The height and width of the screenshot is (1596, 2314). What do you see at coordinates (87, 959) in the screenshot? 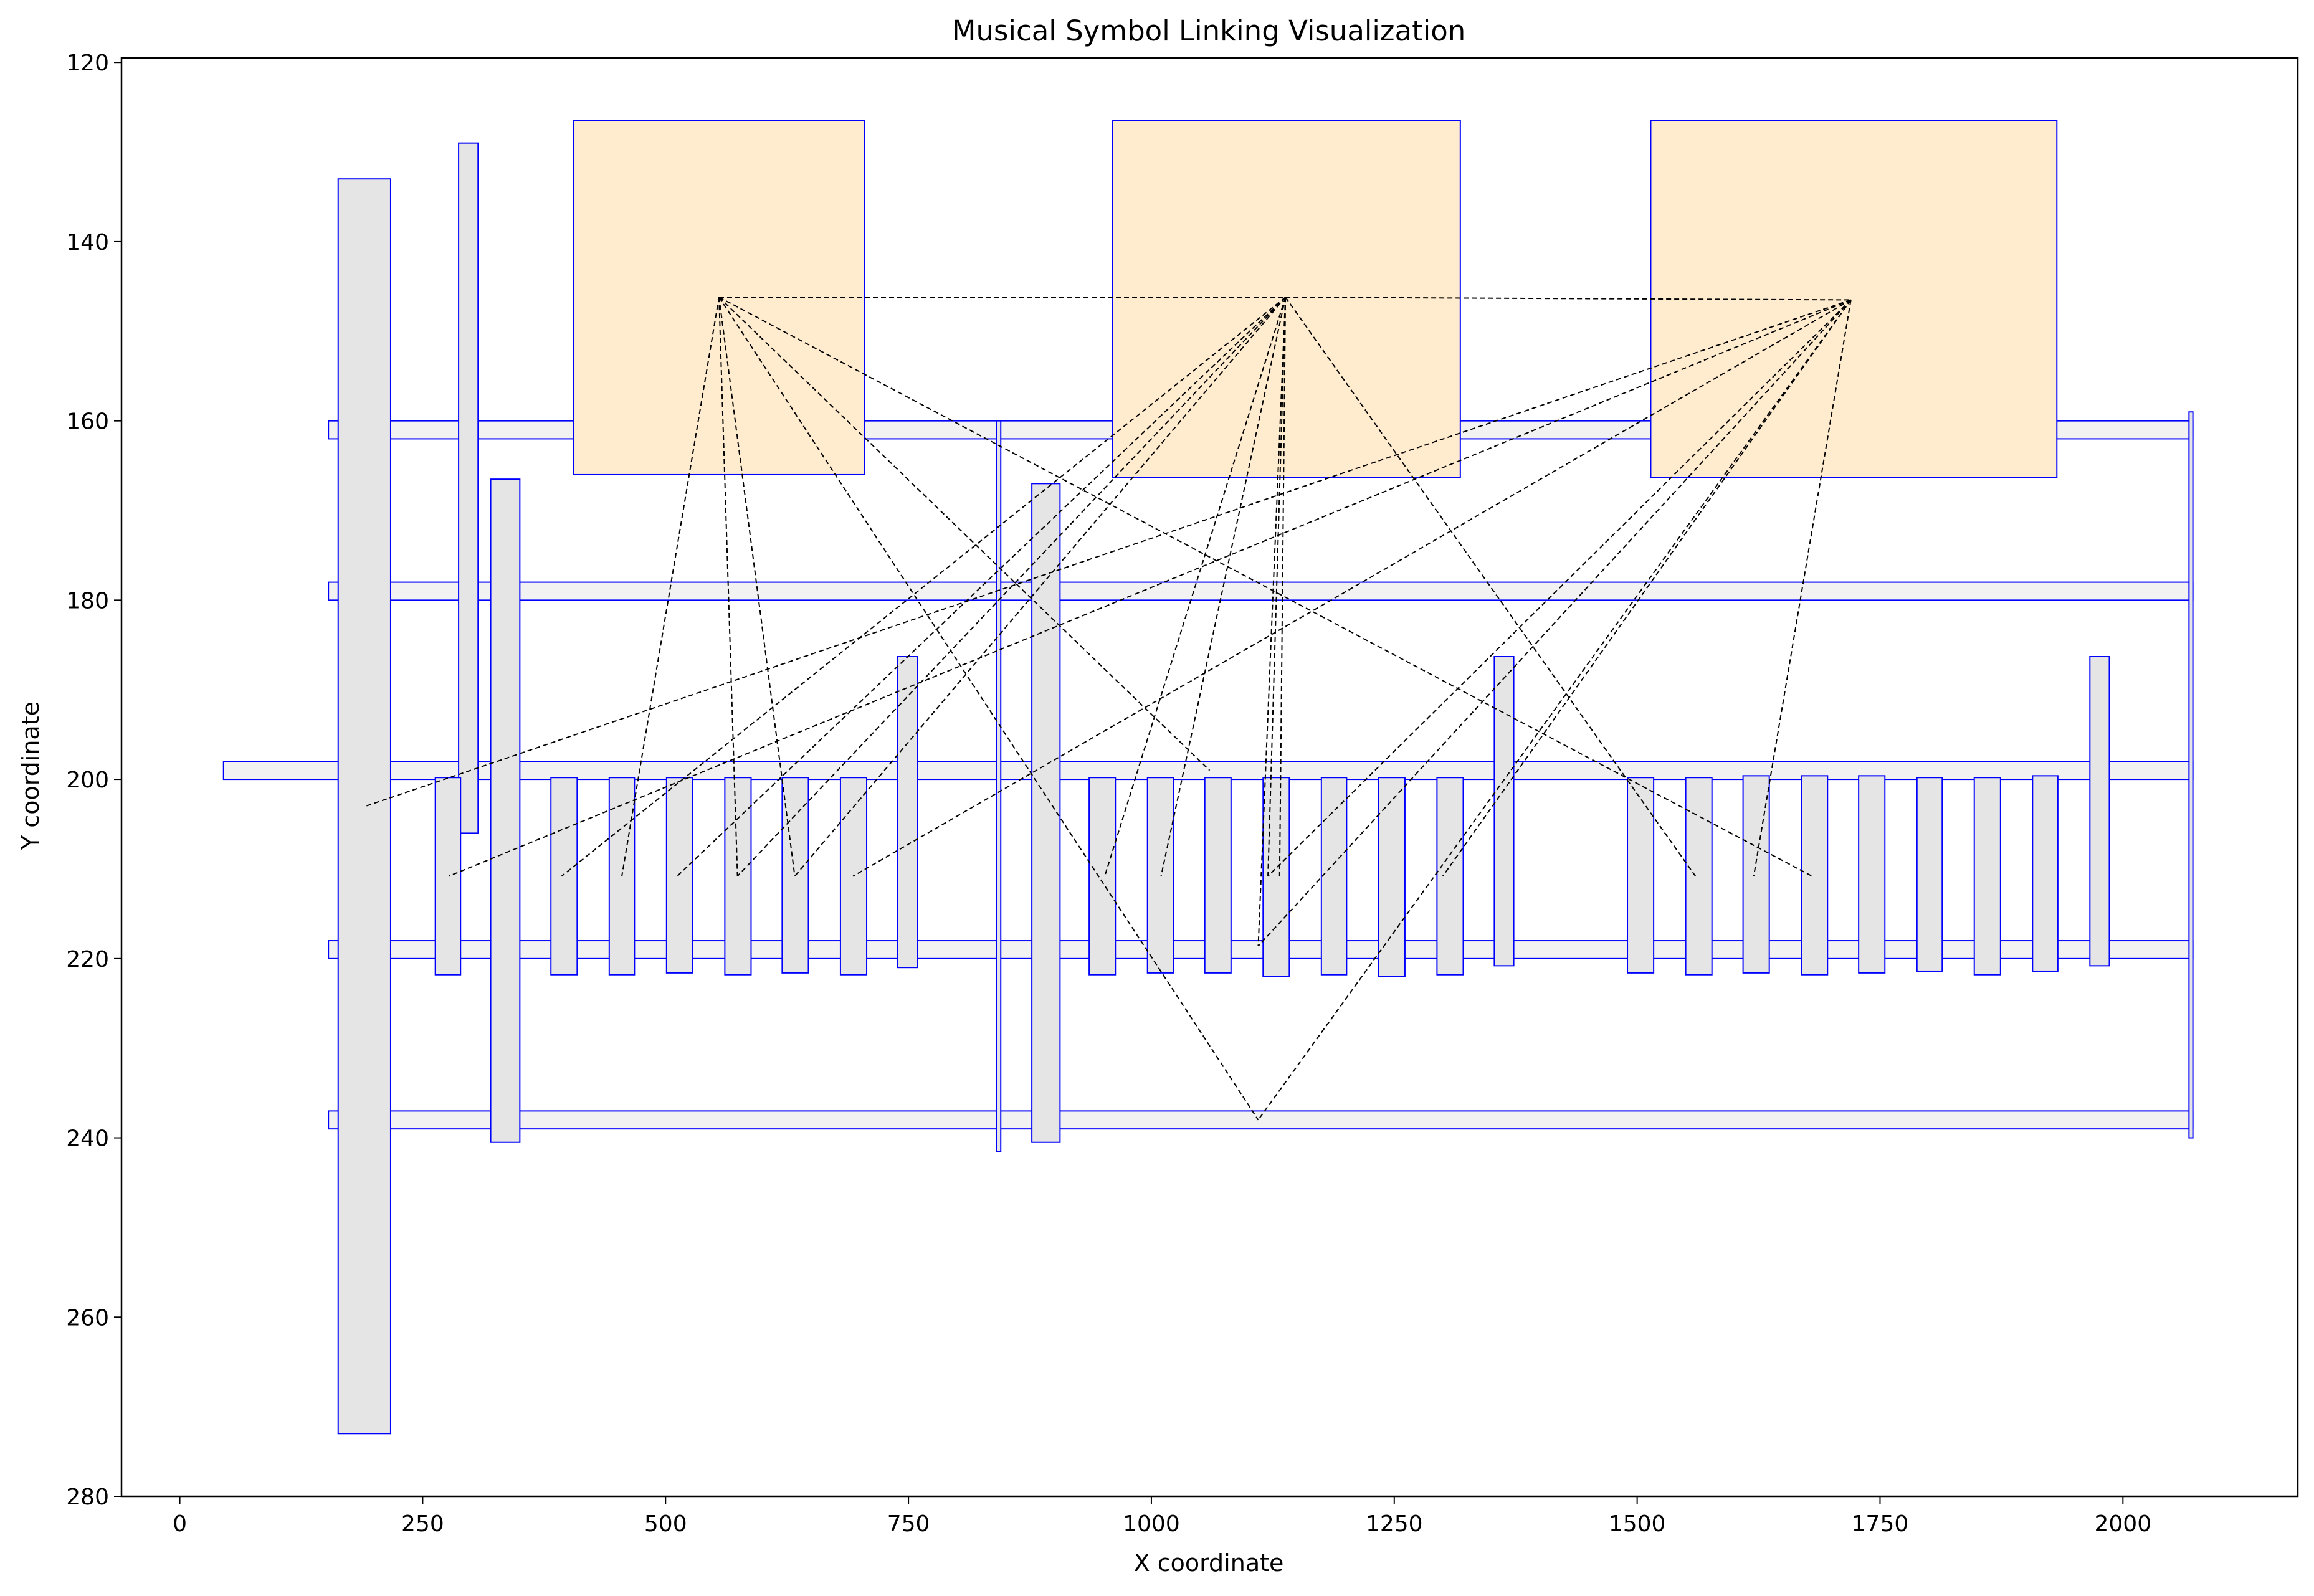
I see `y-tick-label: 220` at bounding box center [87, 959].